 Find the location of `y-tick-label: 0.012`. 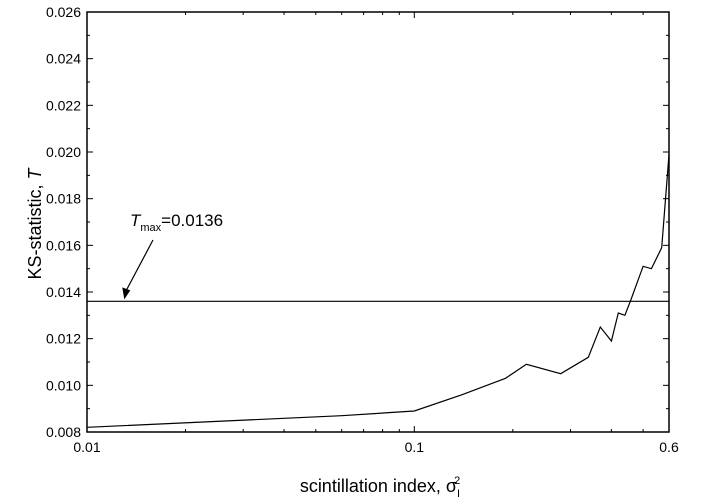

y-tick-label: 0.012 is located at coordinates (63, 339).